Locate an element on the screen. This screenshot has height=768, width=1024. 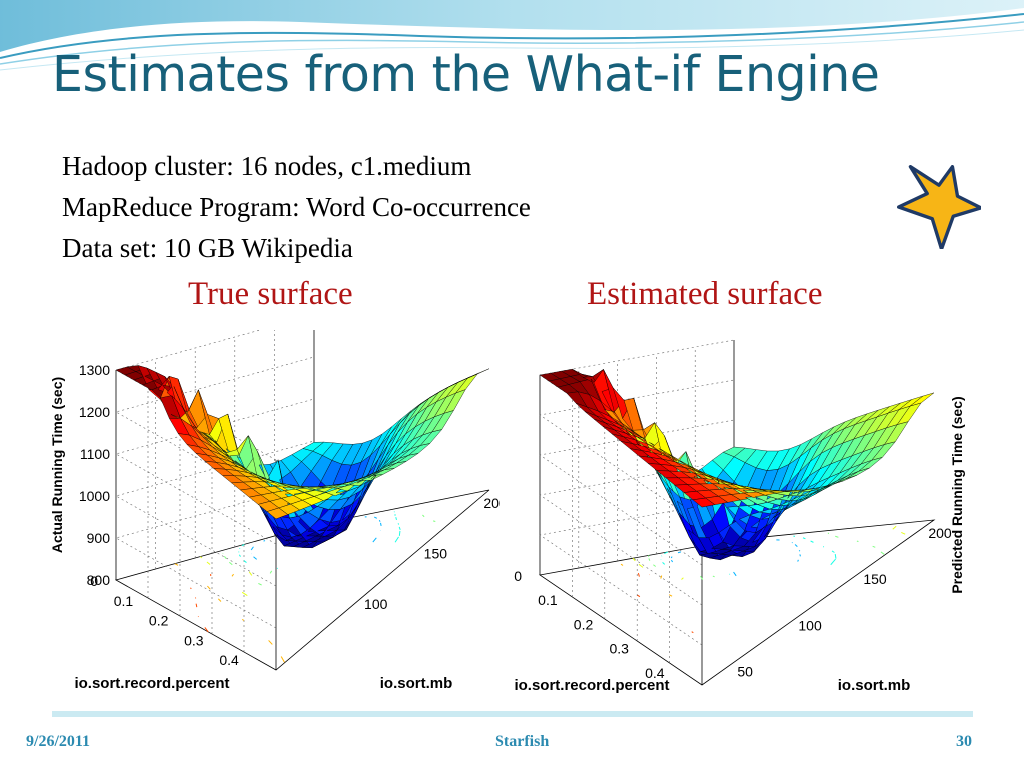
z-axis-label: Predicted Running Time (sec) is located at coordinates (957, 494).